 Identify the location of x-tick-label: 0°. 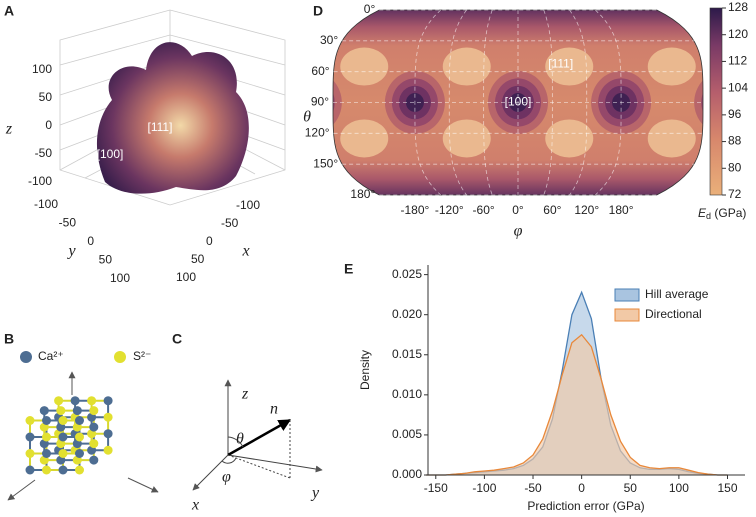
(518, 210).